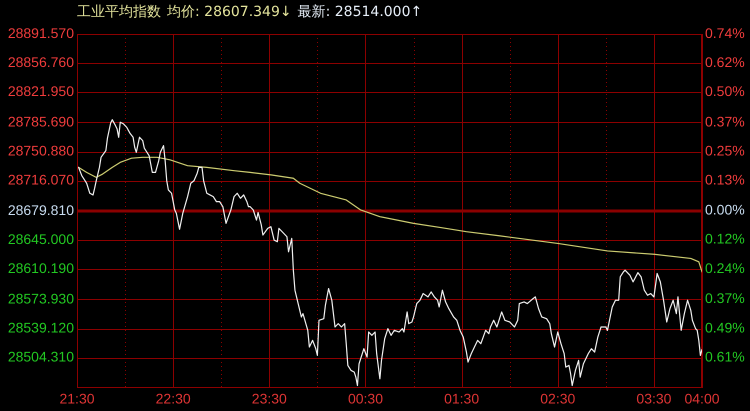 This screenshot has height=411, width=750. Describe the element at coordinates (462, 398) in the screenshot. I see `x-tick-label: 01:30` at that location.